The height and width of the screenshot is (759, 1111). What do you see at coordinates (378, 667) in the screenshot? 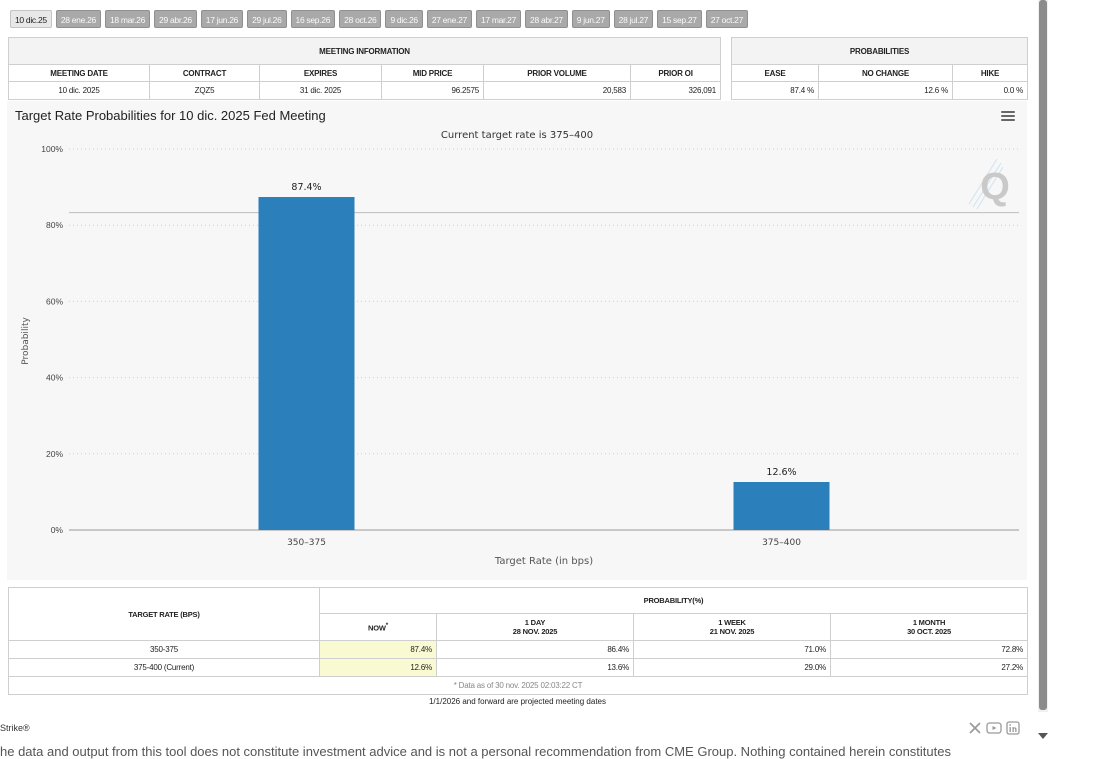
I see `now-cell: 12.6%` at bounding box center [378, 667].